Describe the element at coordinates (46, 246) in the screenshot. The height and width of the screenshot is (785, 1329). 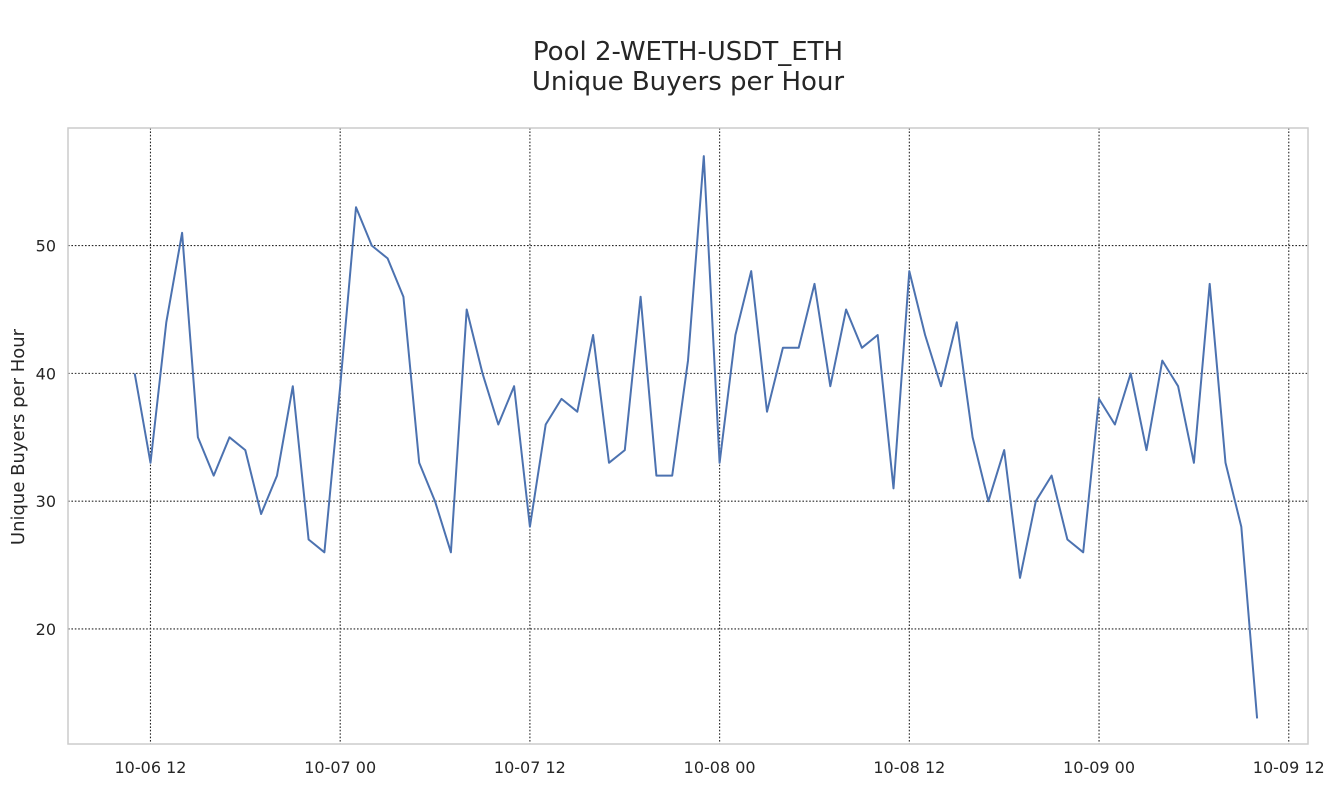
I see `y-tick-label: 50` at that location.